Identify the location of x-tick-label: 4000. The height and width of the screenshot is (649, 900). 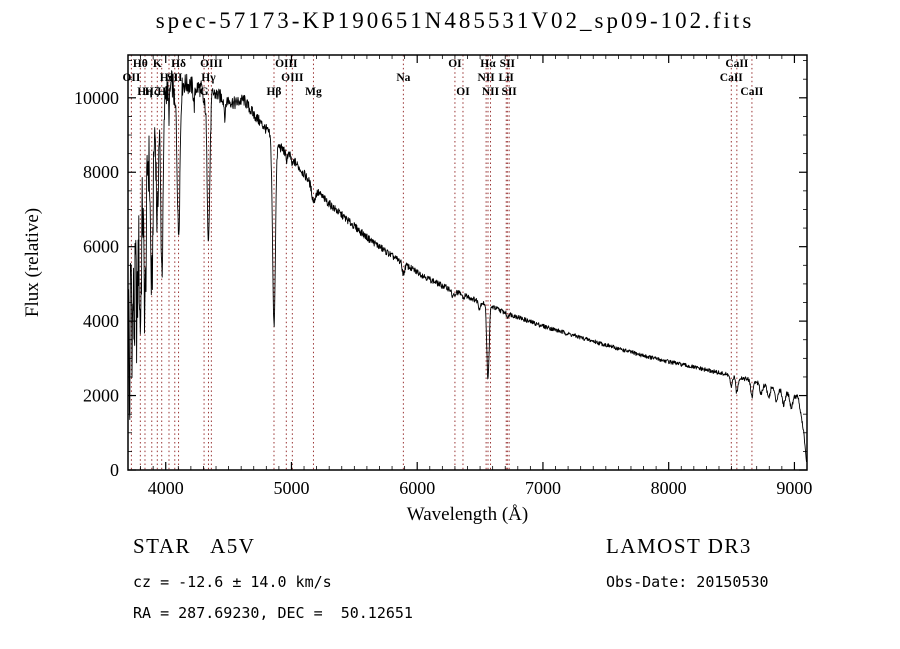
(166, 488).